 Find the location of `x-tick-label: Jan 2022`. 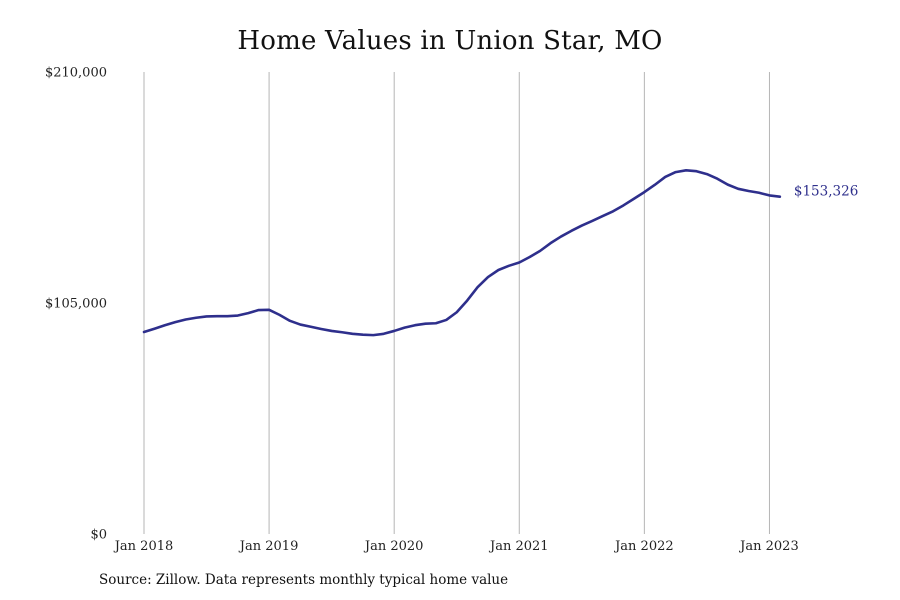

x-tick-label: Jan 2022 is located at coordinates (643, 546).